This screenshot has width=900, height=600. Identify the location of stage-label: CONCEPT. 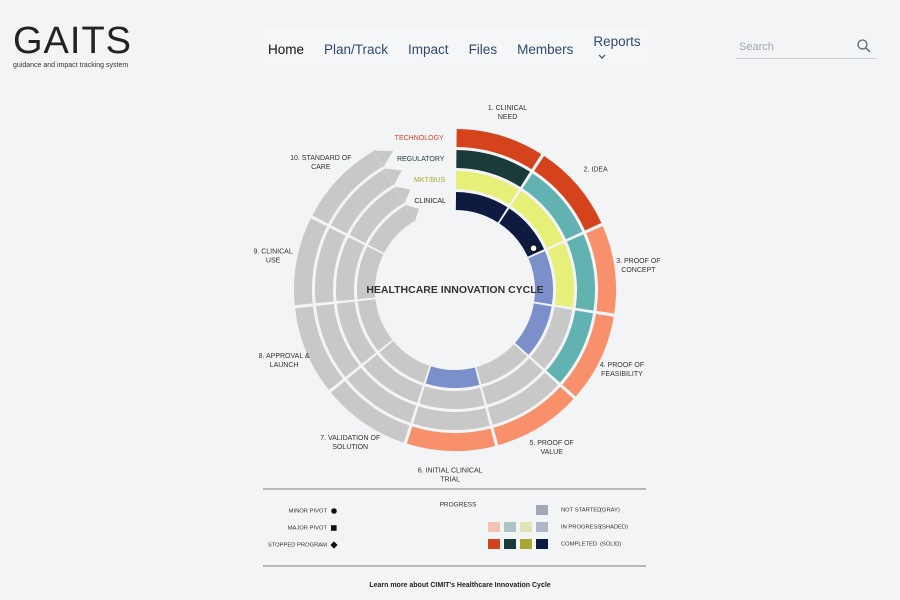
(638, 270).